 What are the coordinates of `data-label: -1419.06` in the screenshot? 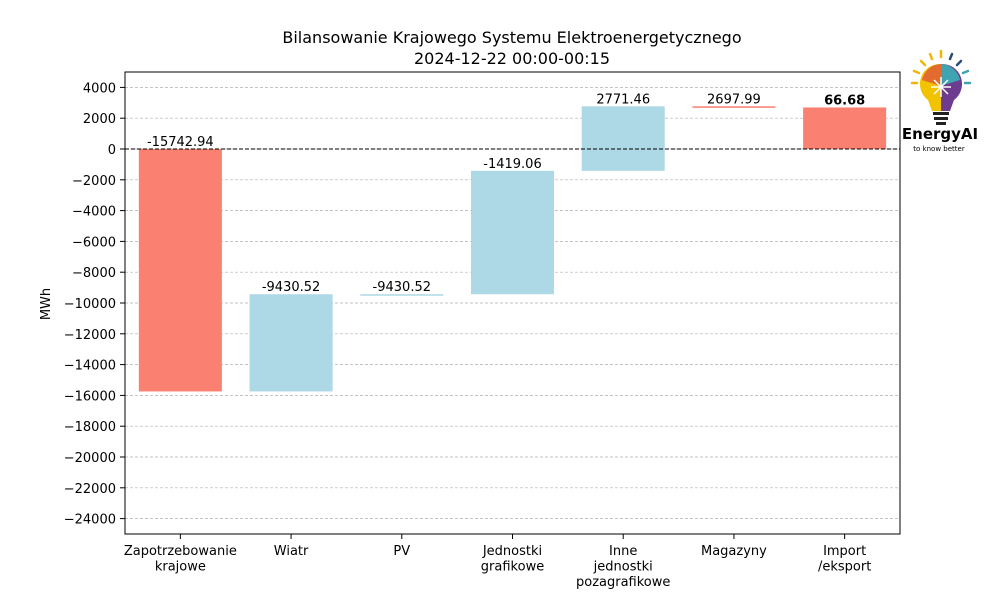 It's located at (512, 164).